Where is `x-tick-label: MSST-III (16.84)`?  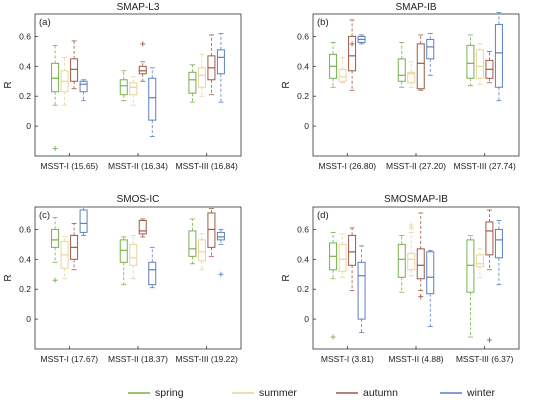
x-tick-label: MSST-III (16.84) is located at coordinates (206, 166).